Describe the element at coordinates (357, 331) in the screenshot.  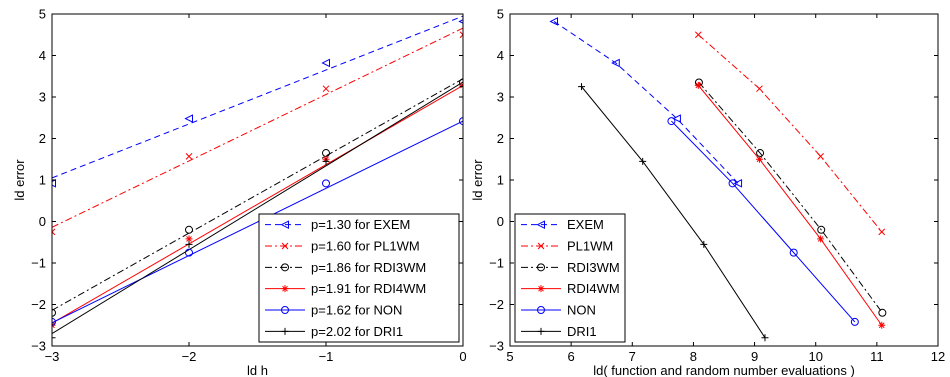
I see `legend-label-6: p=2.02 for DRI1` at that location.